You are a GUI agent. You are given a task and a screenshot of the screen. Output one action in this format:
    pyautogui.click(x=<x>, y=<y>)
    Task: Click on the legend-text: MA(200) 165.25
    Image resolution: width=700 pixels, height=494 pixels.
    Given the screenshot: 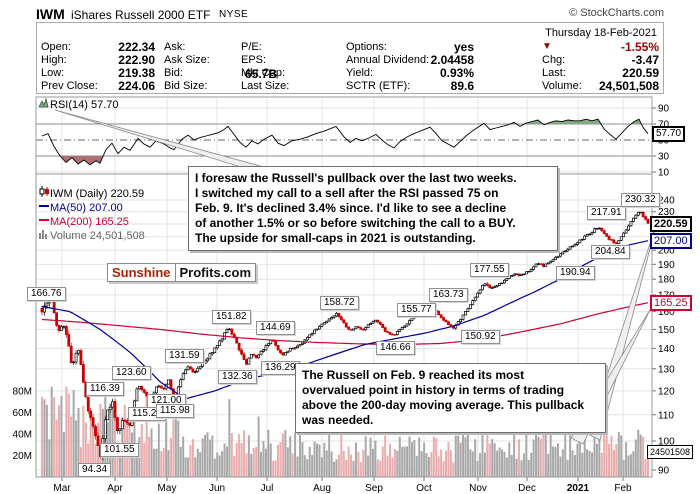 What is the action you would take?
    pyautogui.click(x=89, y=222)
    